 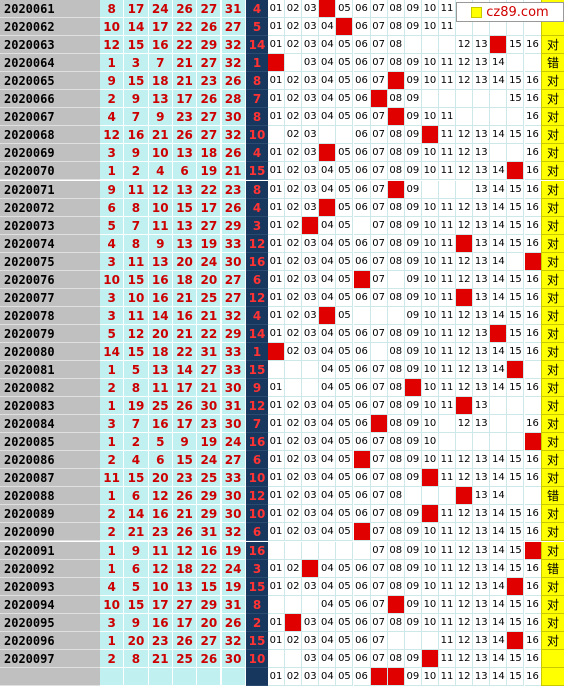 I want to click on red-ball-cell: 26, so click(x=233, y=81).